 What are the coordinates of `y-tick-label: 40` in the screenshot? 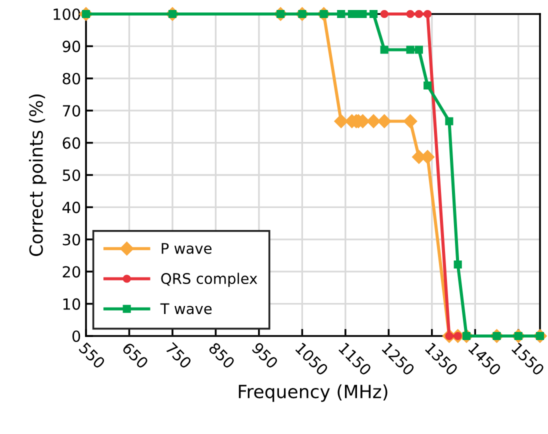 It's located at (71, 208).